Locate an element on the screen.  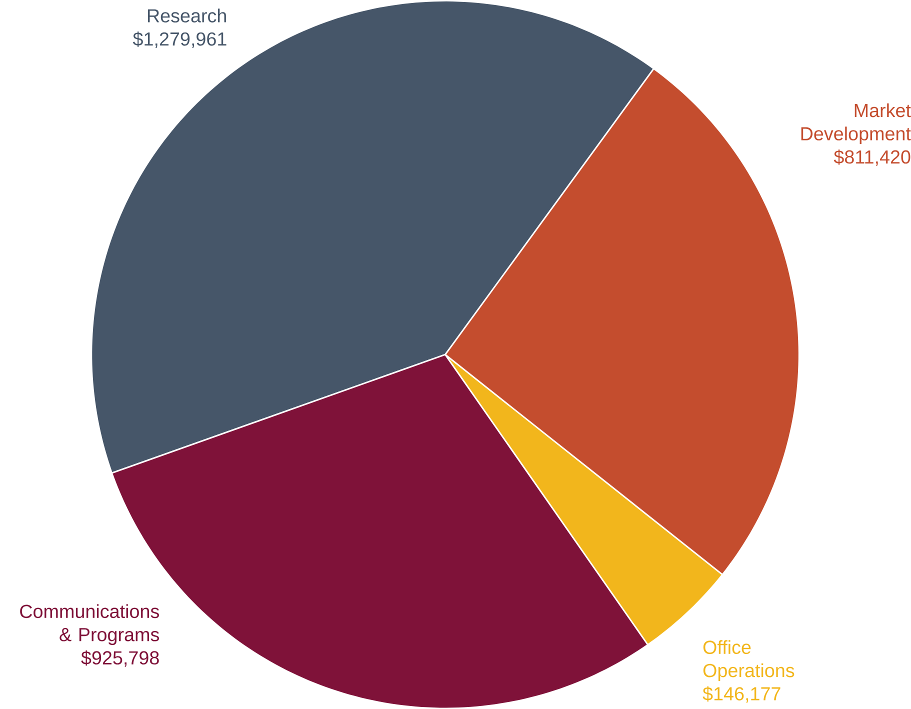
slice-label: Office Operations is located at coordinates (748, 660).